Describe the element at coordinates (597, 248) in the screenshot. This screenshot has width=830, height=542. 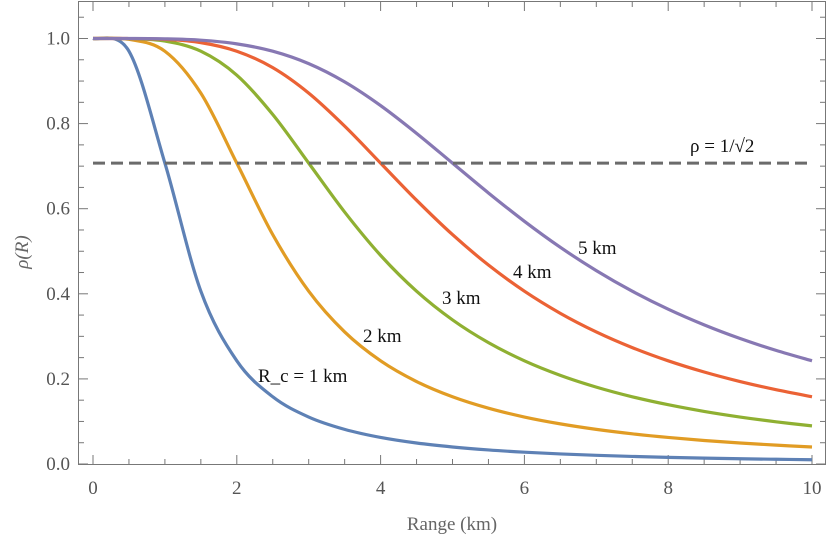
I see `annotation-5km: 5 km` at that location.